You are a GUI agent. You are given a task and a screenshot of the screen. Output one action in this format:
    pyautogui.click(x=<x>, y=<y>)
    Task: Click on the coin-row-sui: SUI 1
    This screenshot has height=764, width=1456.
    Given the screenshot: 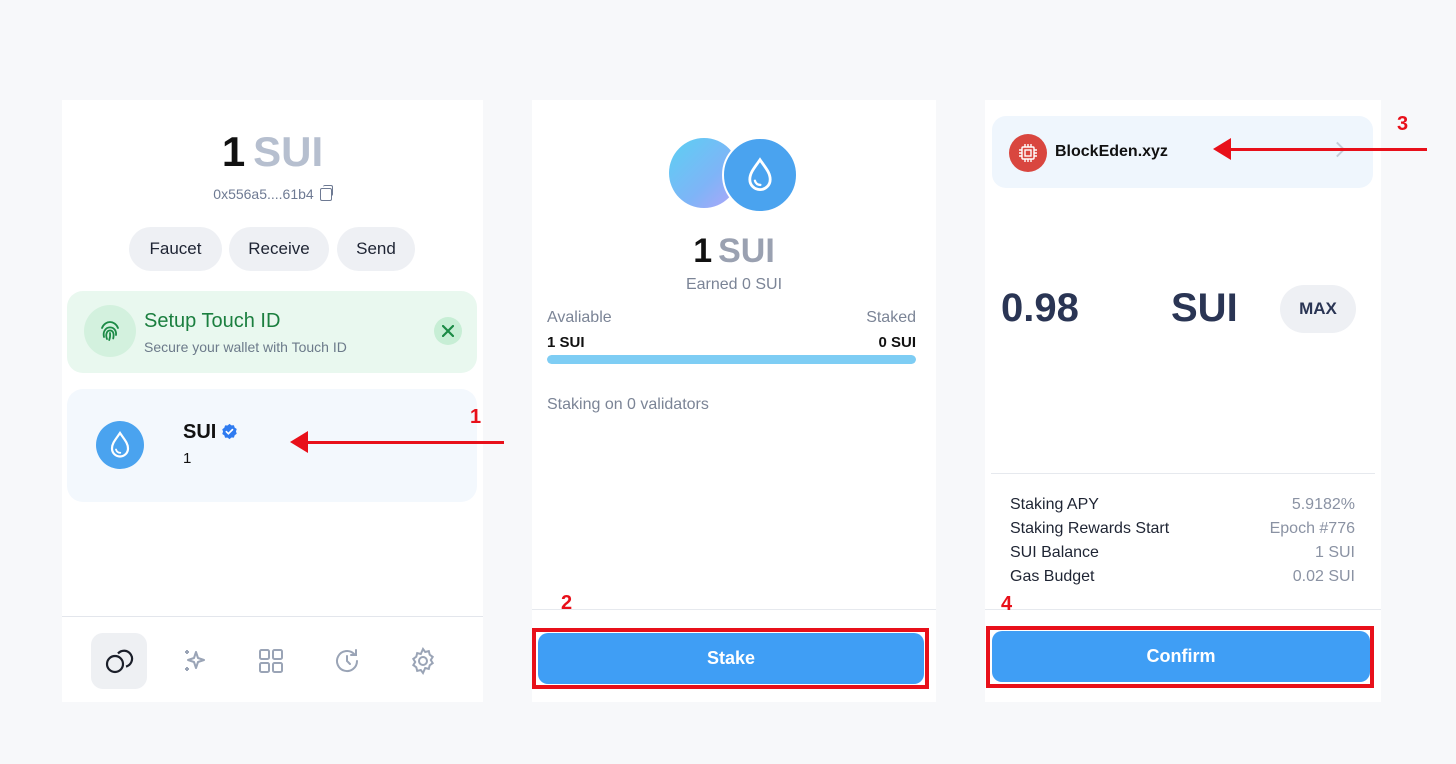 What is the action you would take?
    pyautogui.click(x=272, y=445)
    